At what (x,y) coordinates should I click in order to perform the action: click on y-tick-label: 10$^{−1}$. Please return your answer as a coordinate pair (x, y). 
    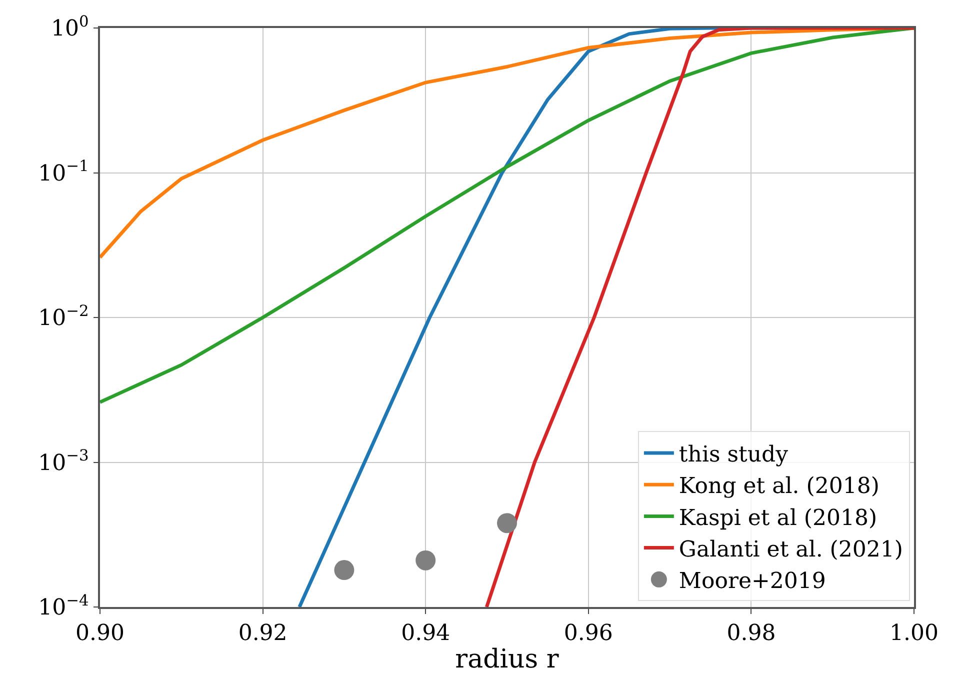
    Looking at the image, I should click on (63, 171).